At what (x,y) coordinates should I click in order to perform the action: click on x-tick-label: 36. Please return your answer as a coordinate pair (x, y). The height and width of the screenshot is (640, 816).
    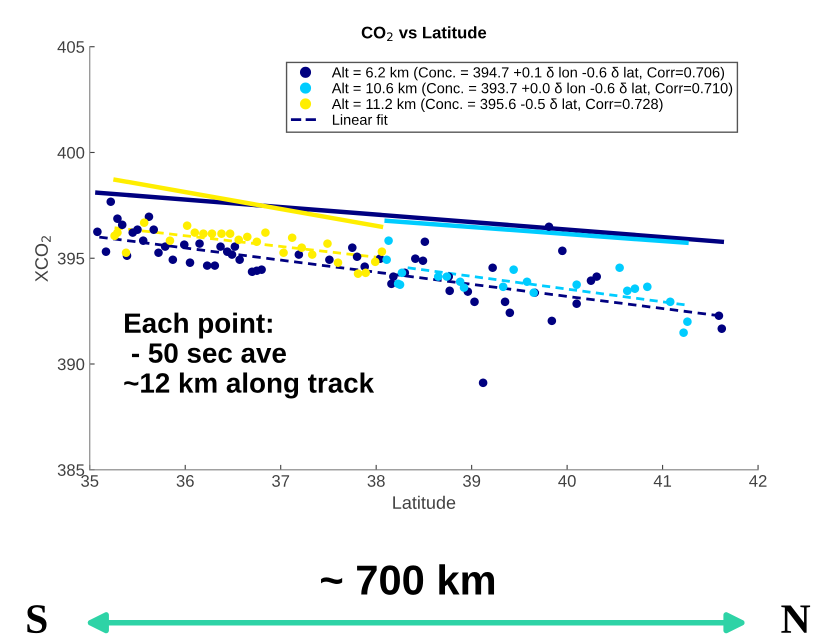
    Looking at the image, I should click on (185, 481).